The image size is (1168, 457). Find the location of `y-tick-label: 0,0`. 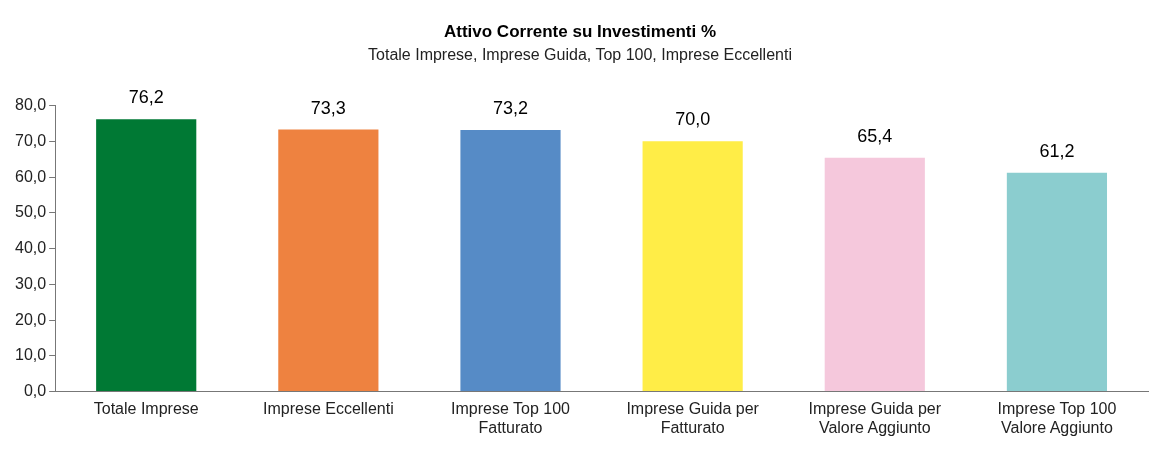

y-tick-label: 0,0 is located at coordinates (35, 391).